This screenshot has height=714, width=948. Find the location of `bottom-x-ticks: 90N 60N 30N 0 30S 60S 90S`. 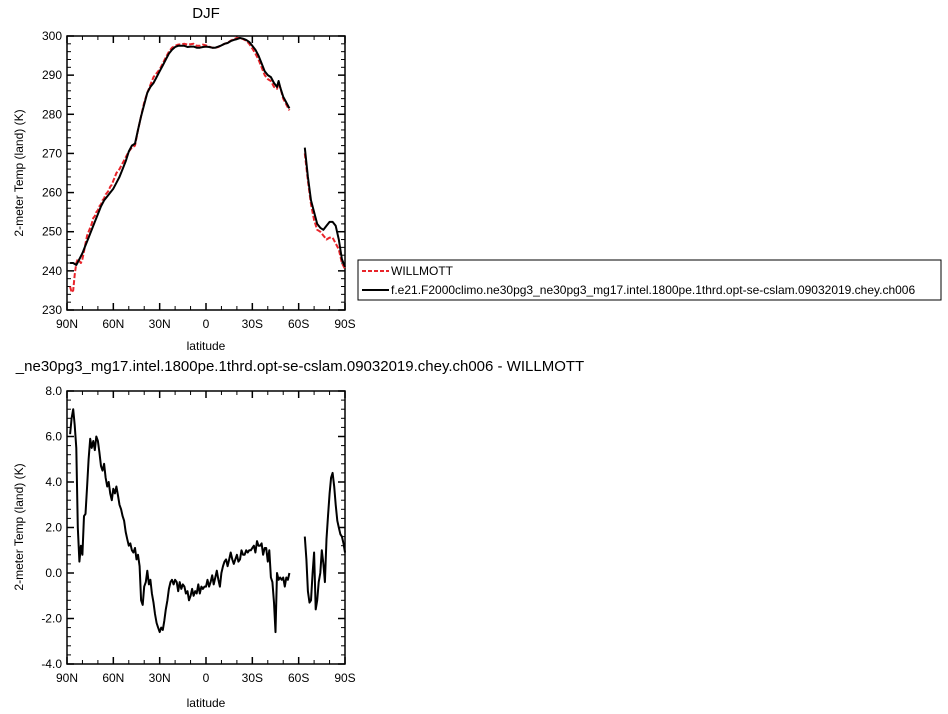

bottom-x-ticks: 90N 60N 30N 0 30S 60S 90S is located at coordinates (206, 538).